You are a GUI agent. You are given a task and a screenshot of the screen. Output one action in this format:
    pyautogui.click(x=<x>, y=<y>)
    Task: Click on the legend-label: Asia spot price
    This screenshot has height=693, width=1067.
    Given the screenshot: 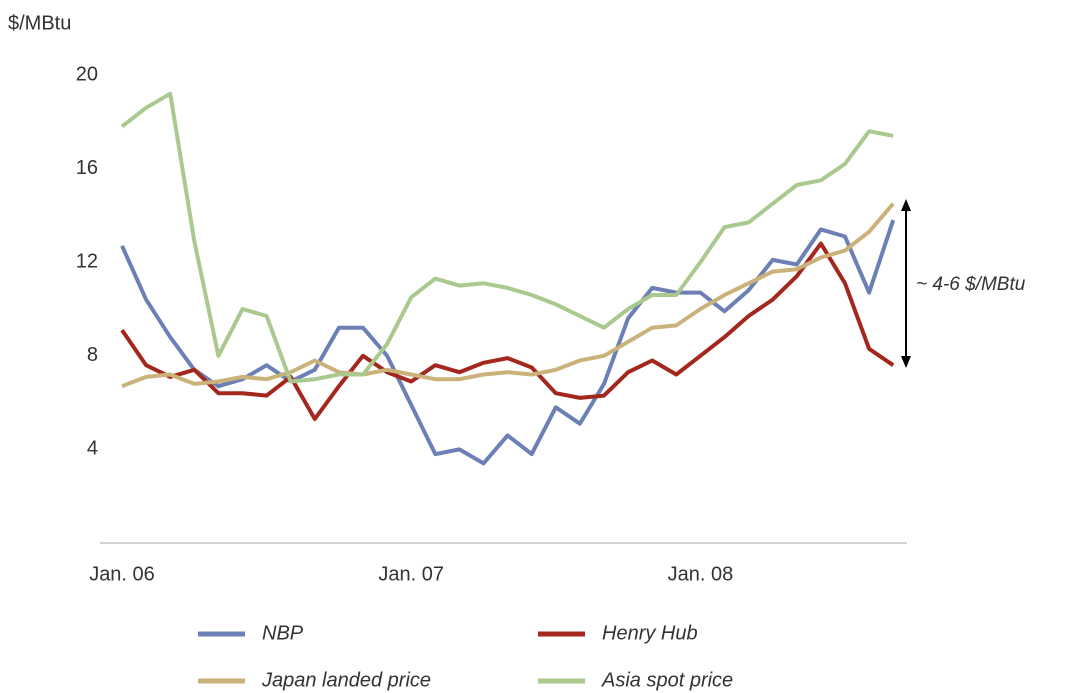 What is the action you would take?
    pyautogui.click(x=667, y=680)
    